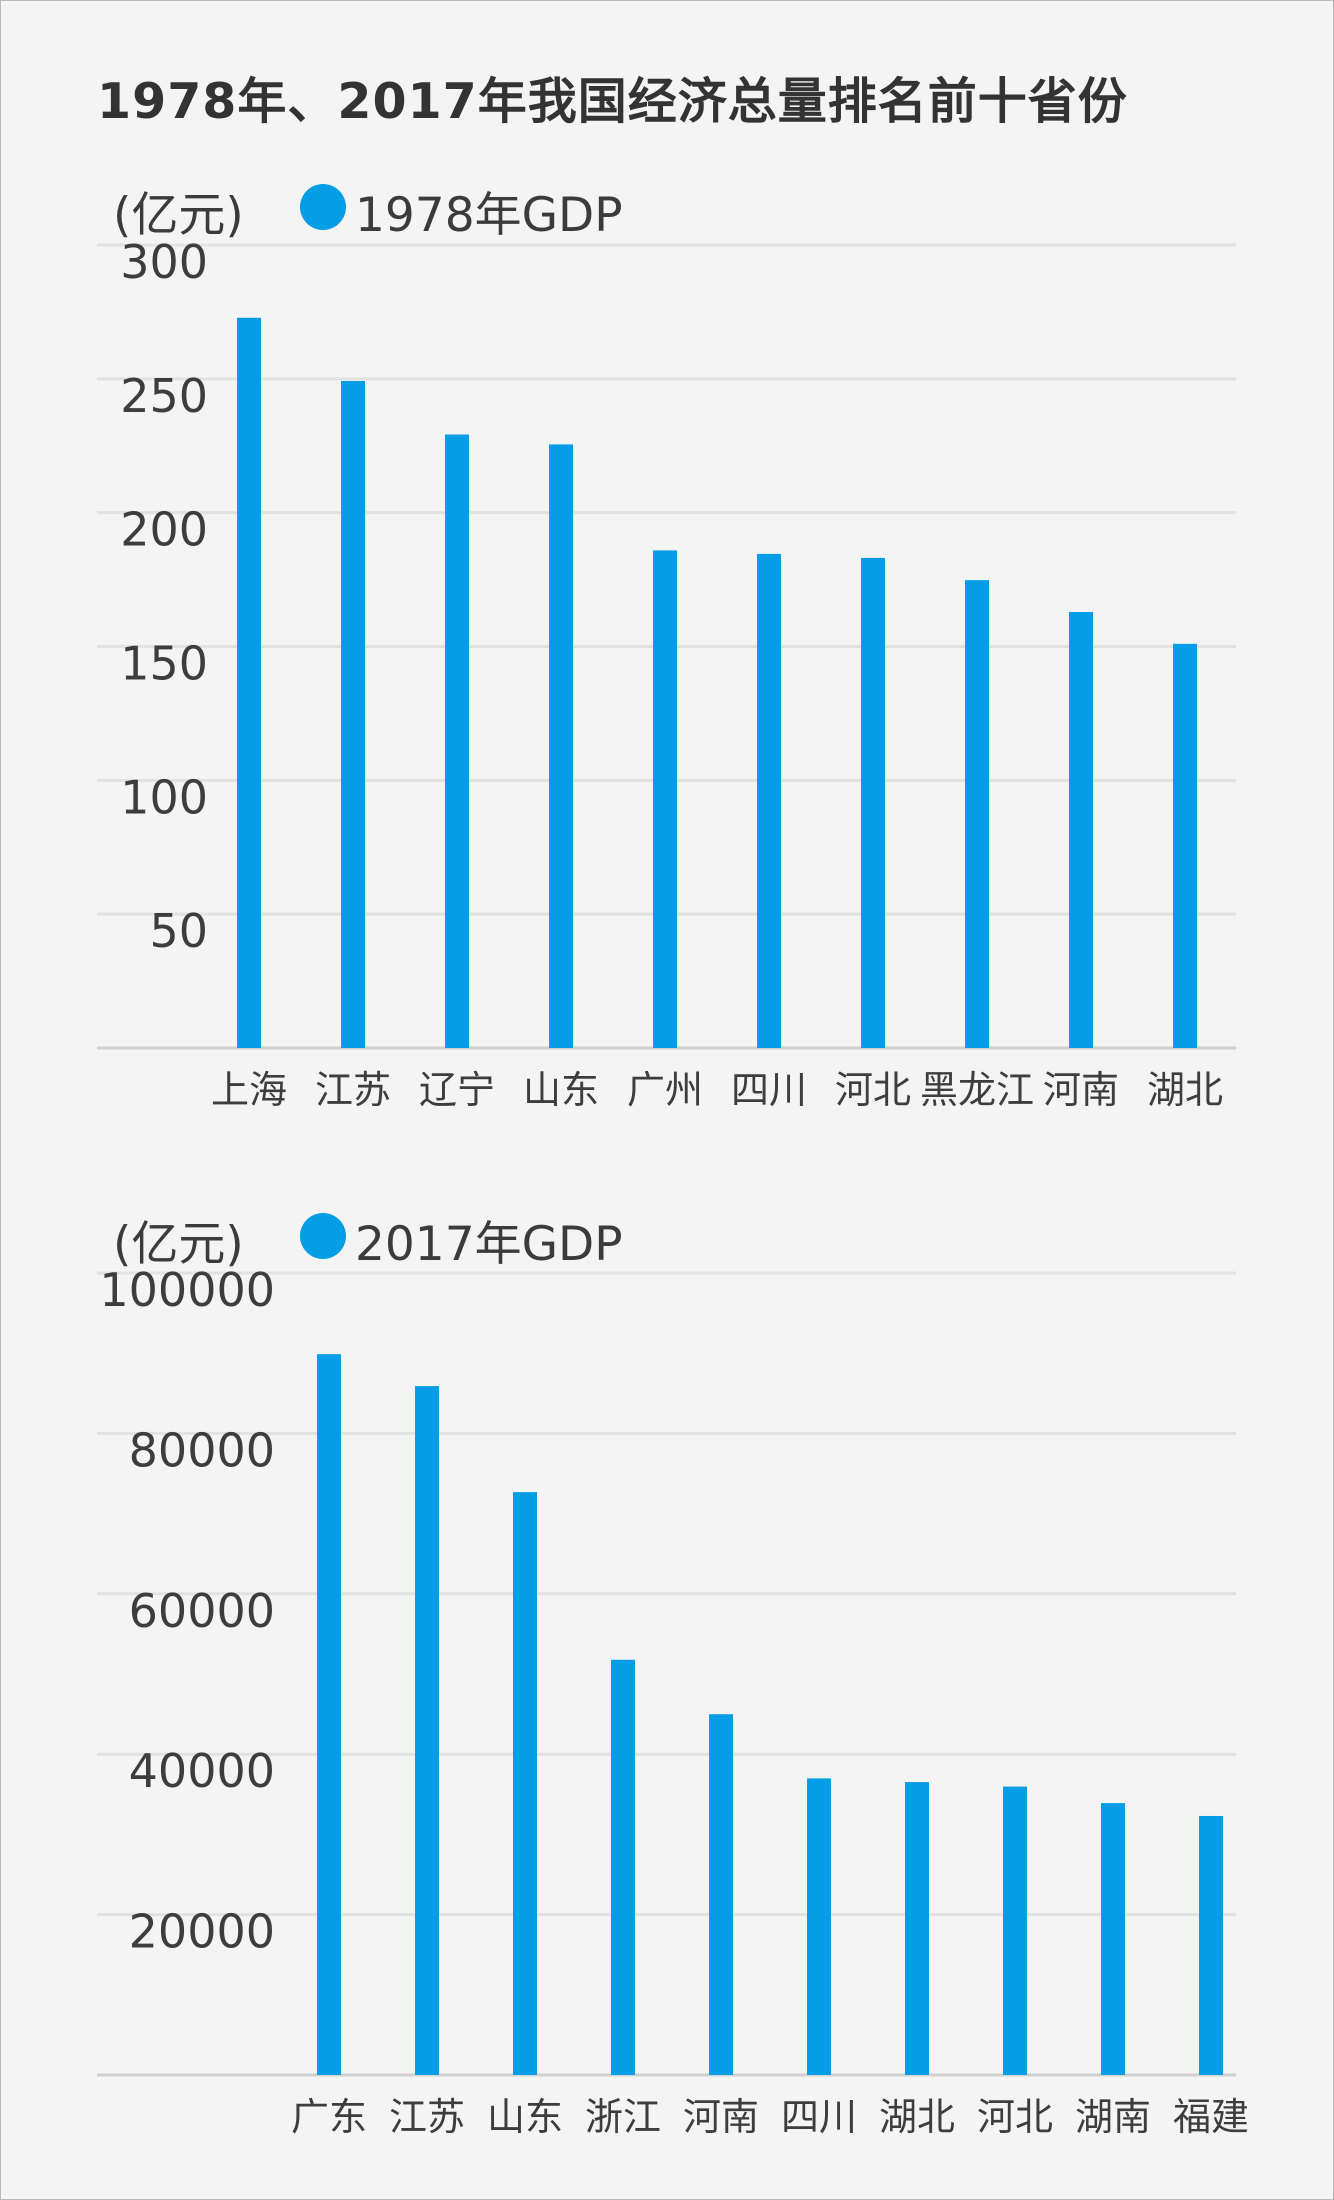  Describe the element at coordinates (249, 1090) in the screenshot. I see `chart1-category-label: 上海` at that location.